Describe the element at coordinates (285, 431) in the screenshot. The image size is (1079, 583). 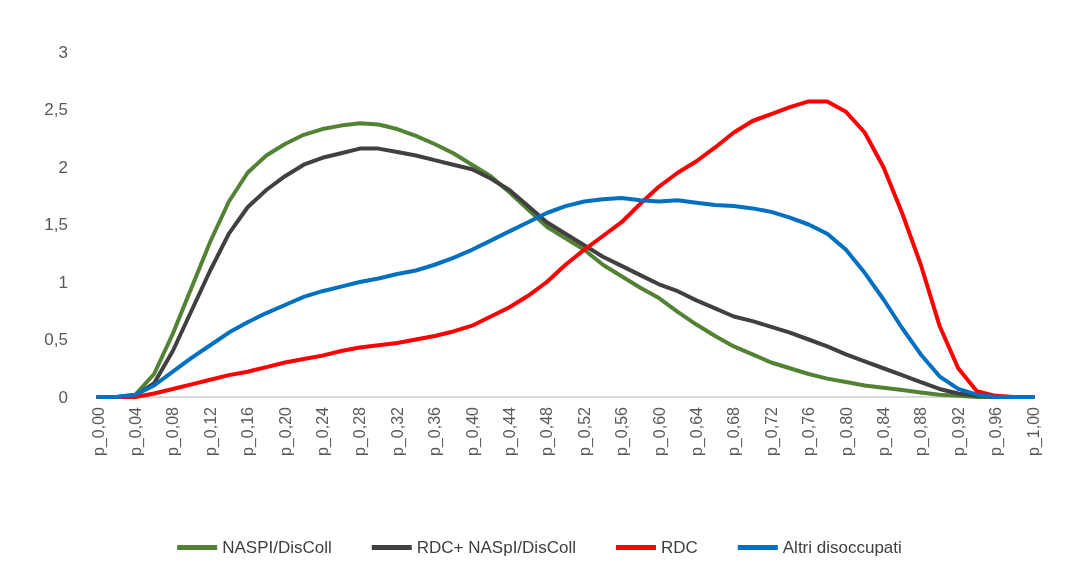
I see `x-tick-label: p_0,20` at that location.